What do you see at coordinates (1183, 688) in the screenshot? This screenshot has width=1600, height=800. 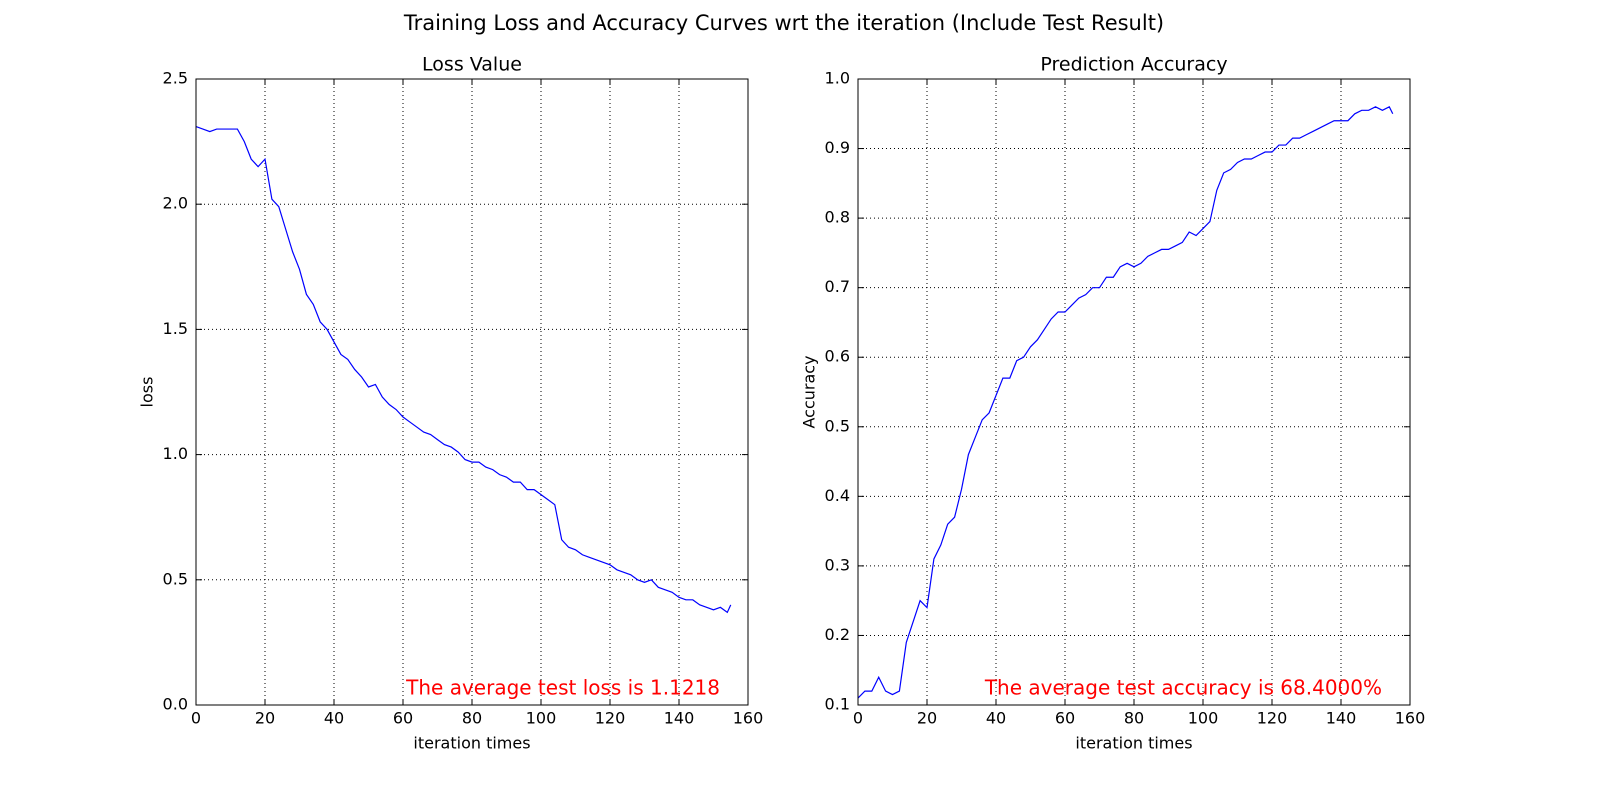 I see `annotation: The average test accuracy is 68.4000%` at bounding box center [1183, 688].